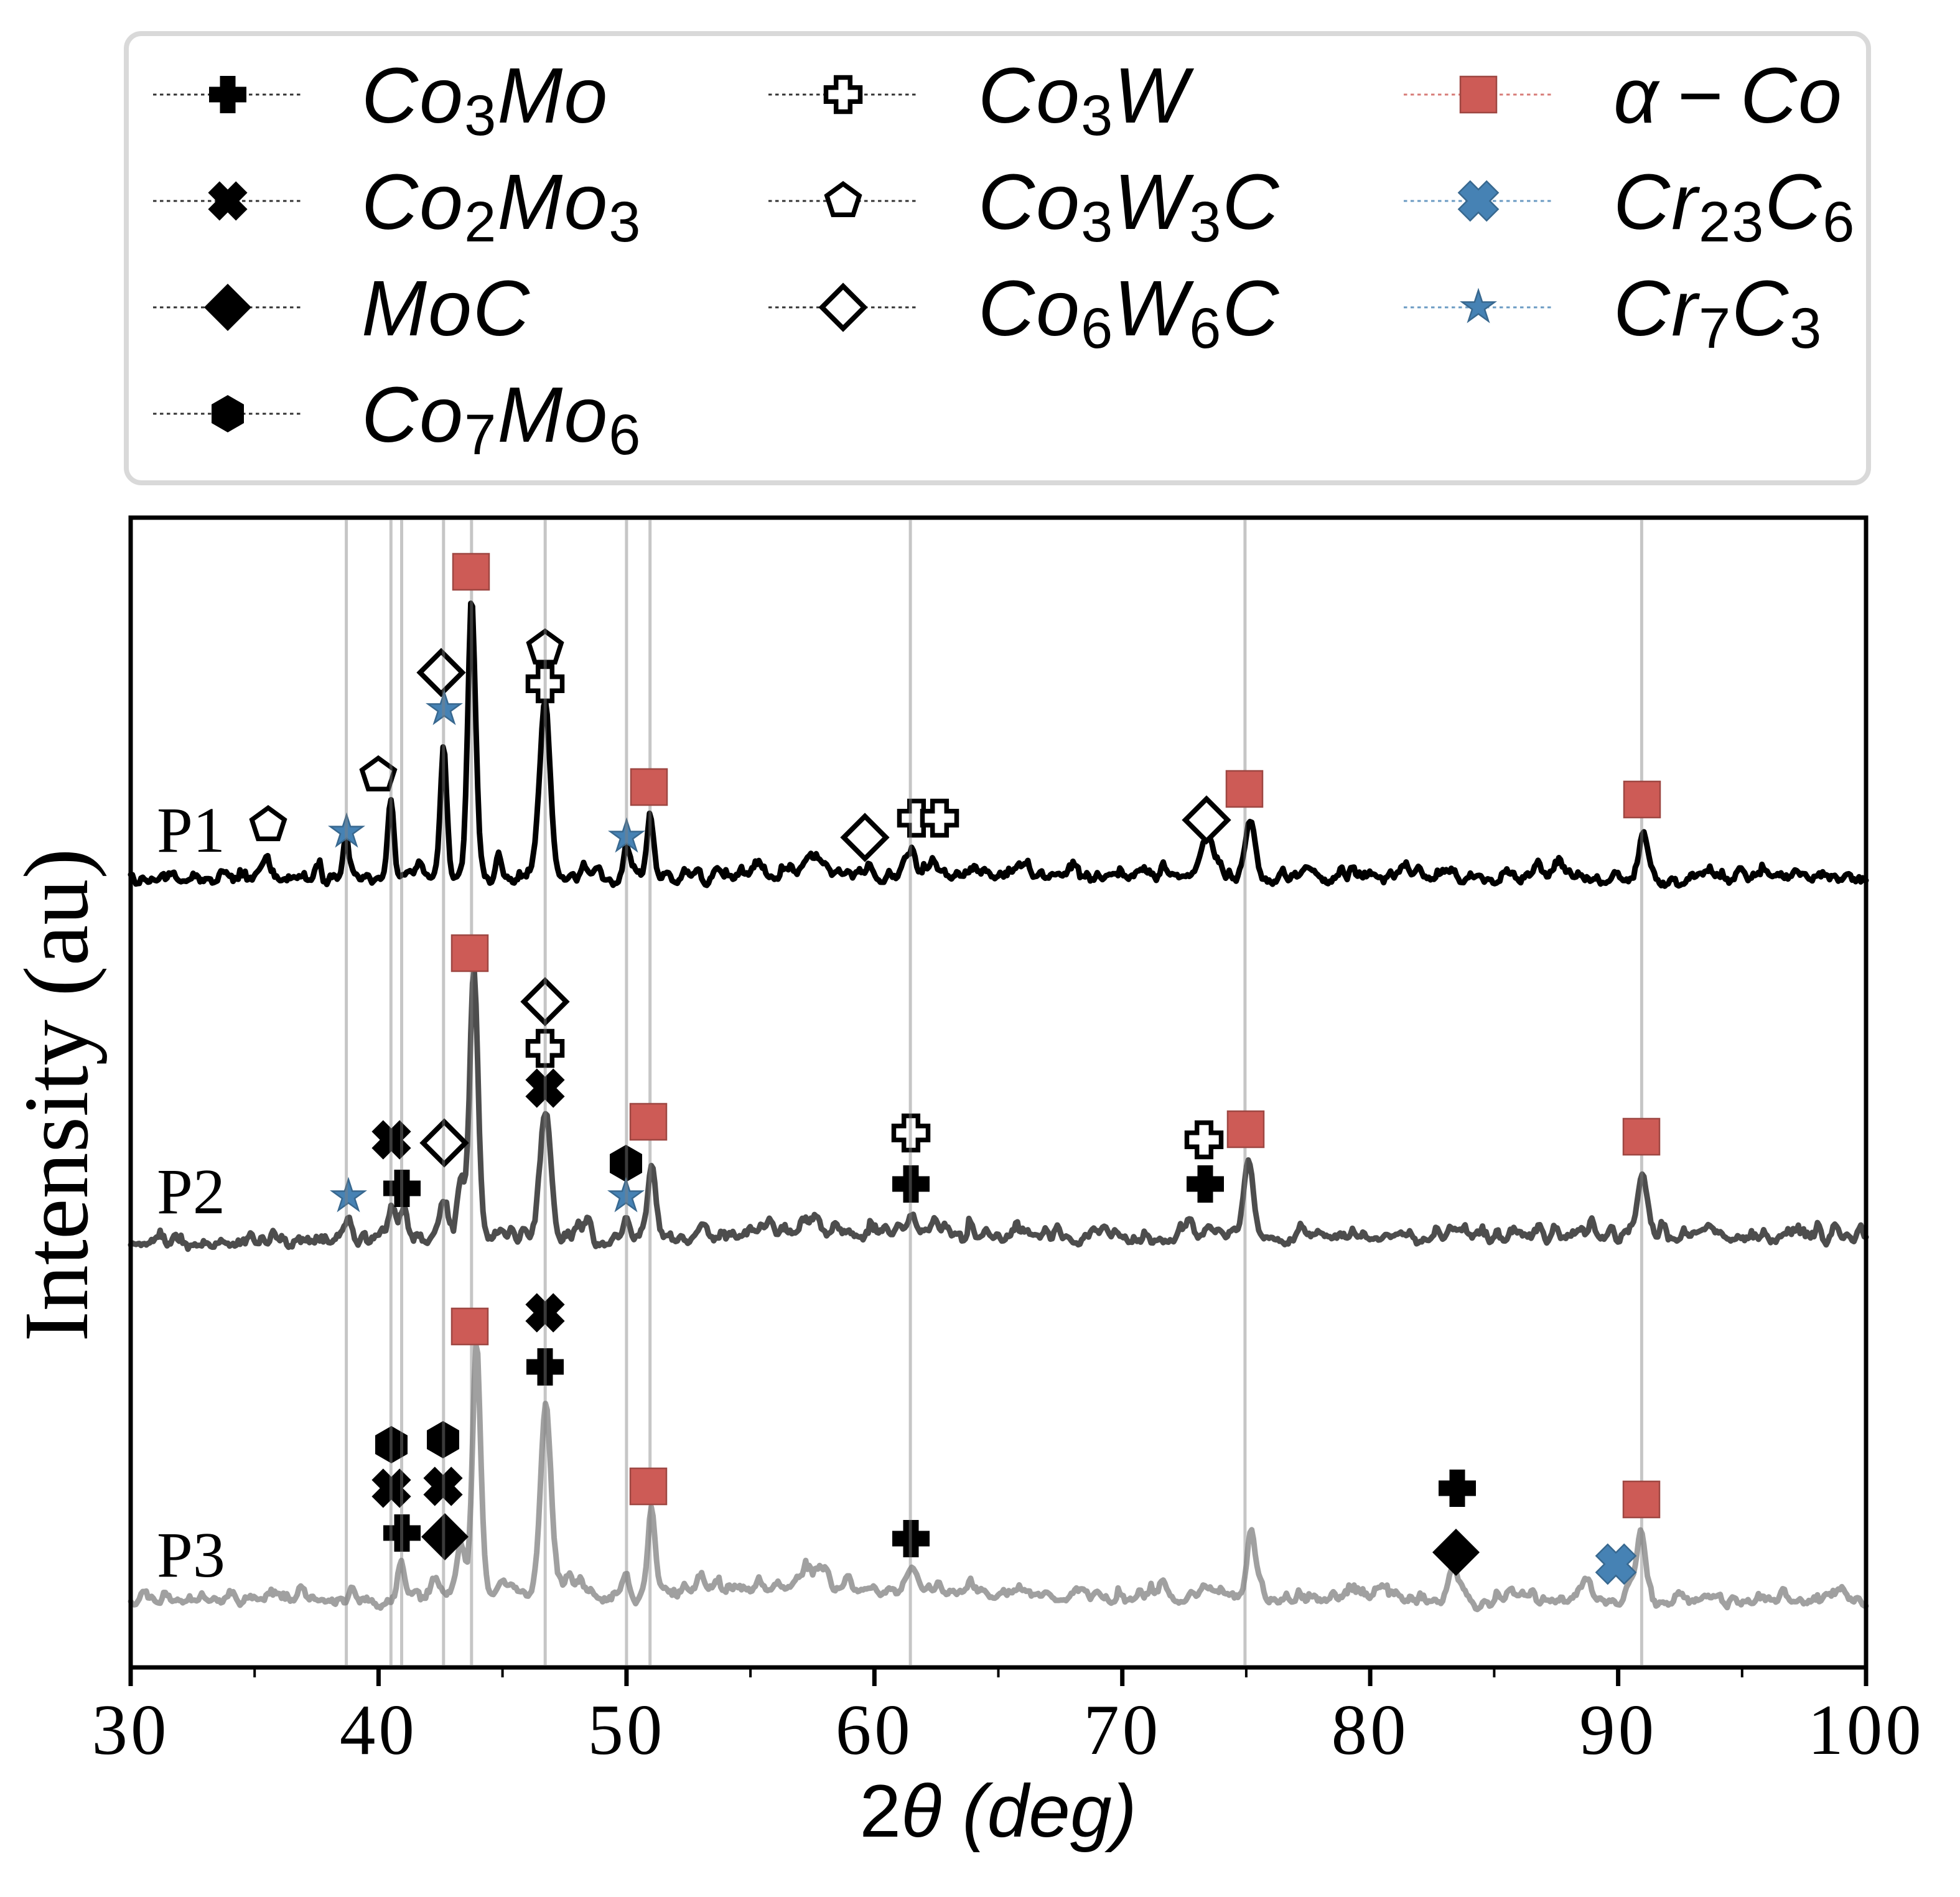 This screenshot has width=1960, height=1897. What do you see at coordinates (502, 206) in the screenshot?
I see `svg-text: Co2​Mo3​` at bounding box center [502, 206].